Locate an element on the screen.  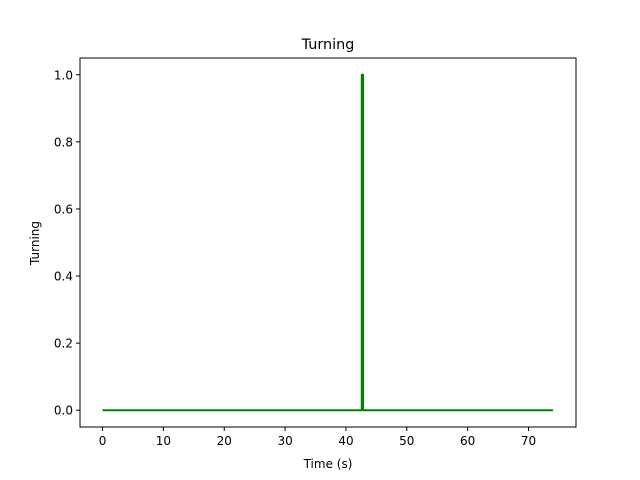
y-tick-label: 0.2 is located at coordinates (63, 344).